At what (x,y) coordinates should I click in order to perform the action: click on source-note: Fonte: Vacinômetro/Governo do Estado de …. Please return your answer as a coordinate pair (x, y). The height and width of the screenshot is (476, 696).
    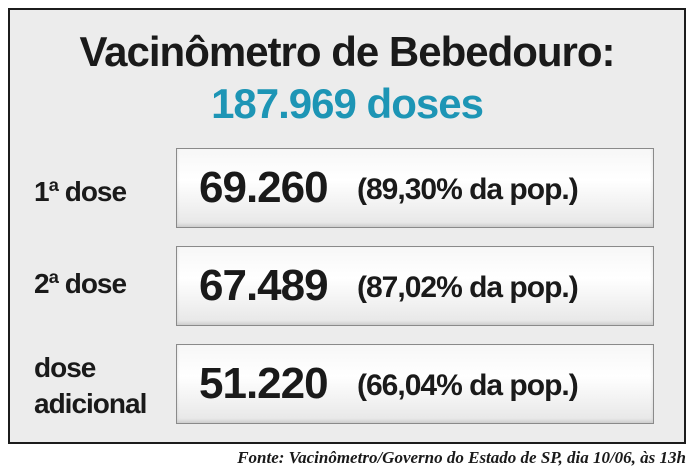
    Looking at the image, I should click on (461, 457).